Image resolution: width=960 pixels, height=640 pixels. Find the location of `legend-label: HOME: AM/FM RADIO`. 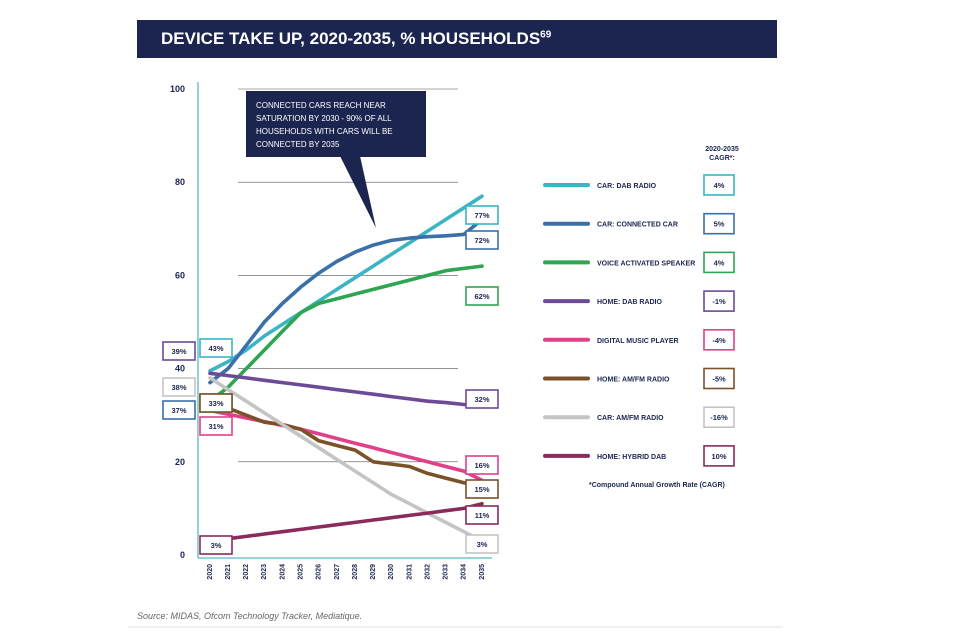

legend-label: HOME: AM/FM RADIO is located at coordinates (633, 380).